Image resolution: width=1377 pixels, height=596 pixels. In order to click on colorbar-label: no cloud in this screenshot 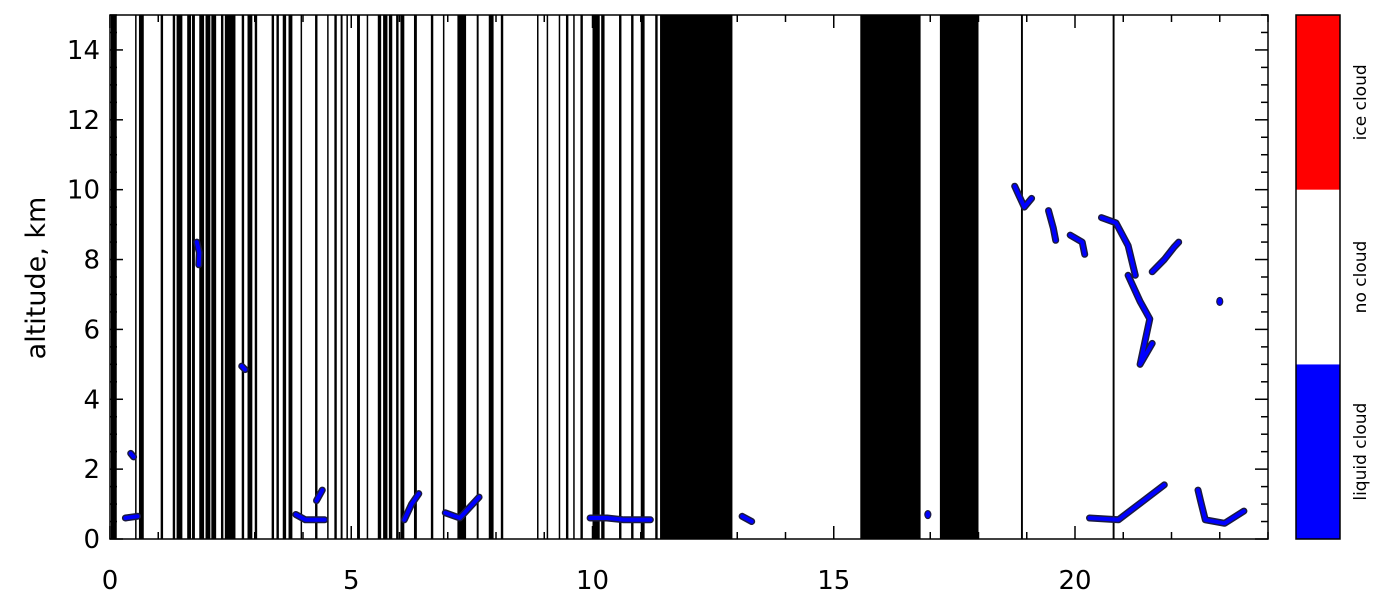, I will do `click(1361, 277)`.